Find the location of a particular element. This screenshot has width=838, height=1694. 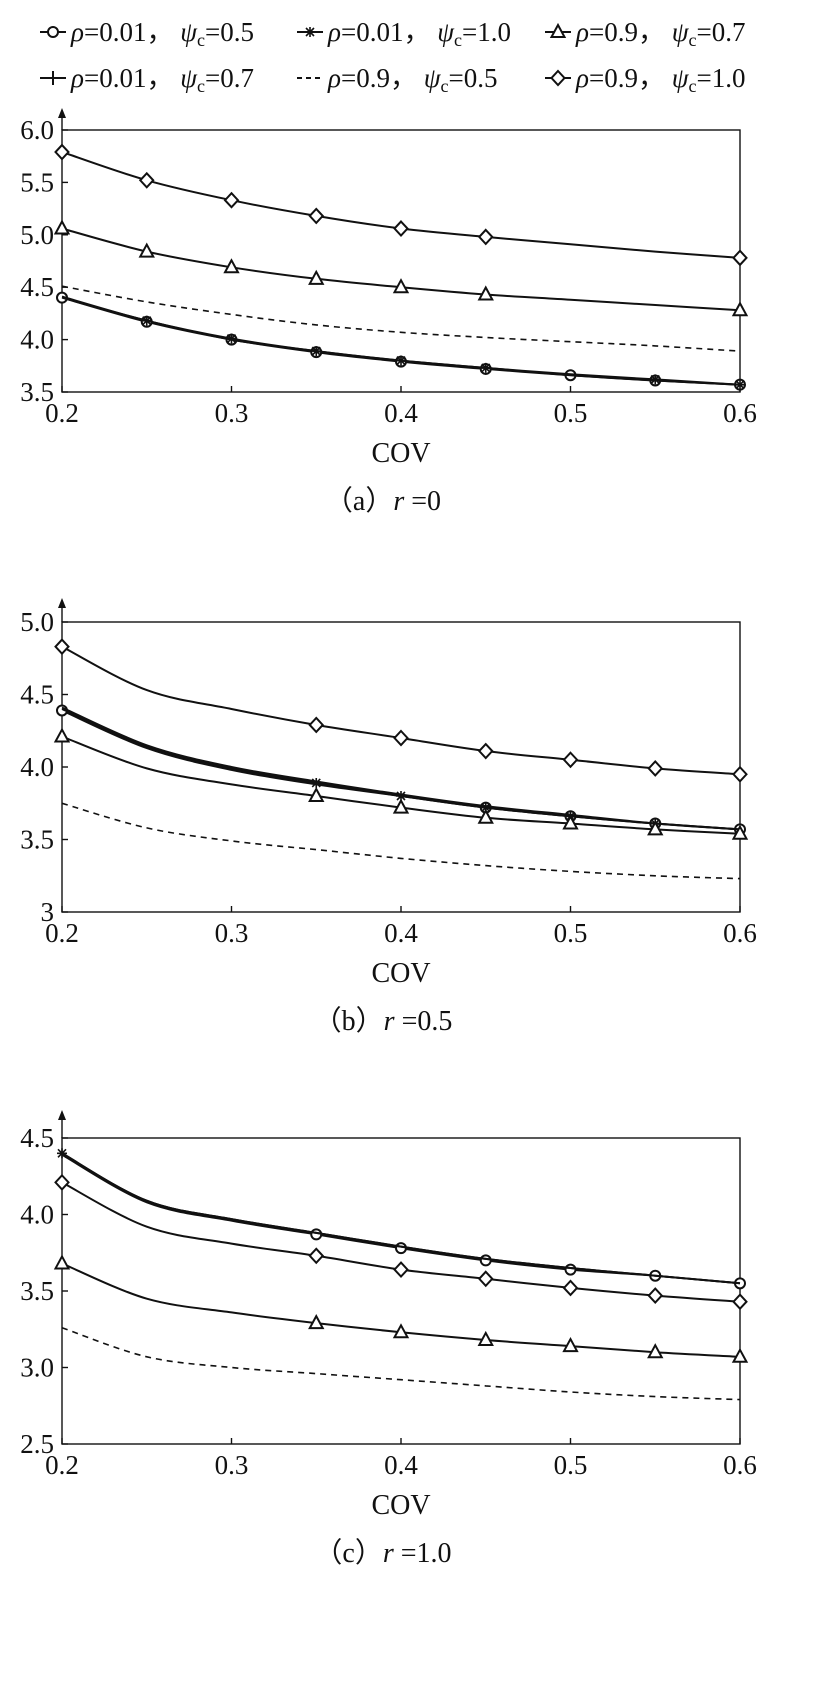

y-tick-label: 5.5 is located at coordinates (37, 182).